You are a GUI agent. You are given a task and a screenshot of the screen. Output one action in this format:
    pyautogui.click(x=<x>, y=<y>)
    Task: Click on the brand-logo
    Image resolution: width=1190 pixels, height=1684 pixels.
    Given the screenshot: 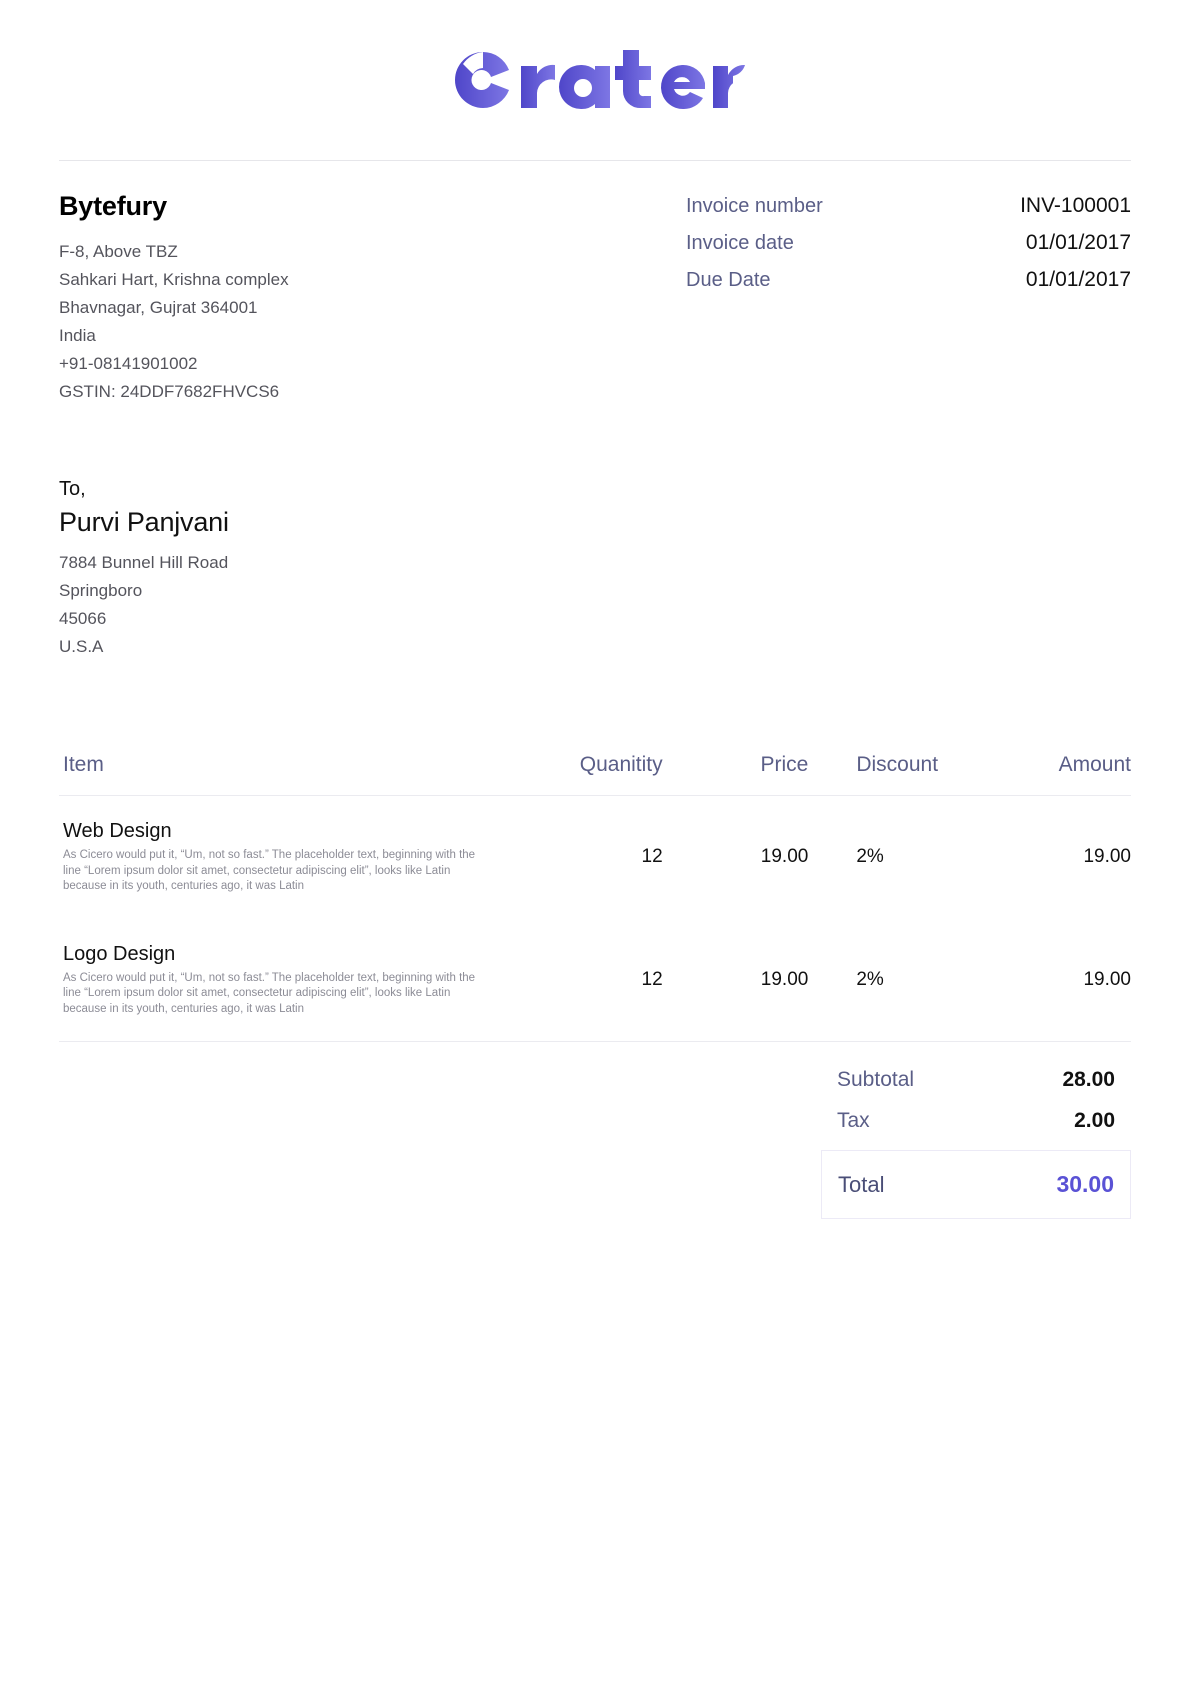 What is the action you would take?
    pyautogui.click(x=595, y=80)
    